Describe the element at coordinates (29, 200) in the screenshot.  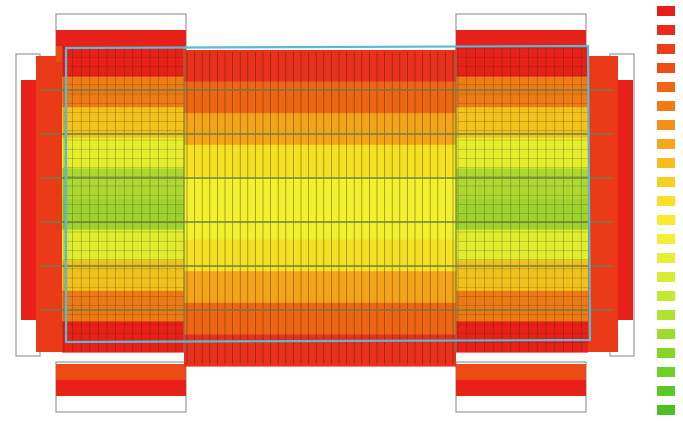
I see `side-strip-left-outer` at that location.